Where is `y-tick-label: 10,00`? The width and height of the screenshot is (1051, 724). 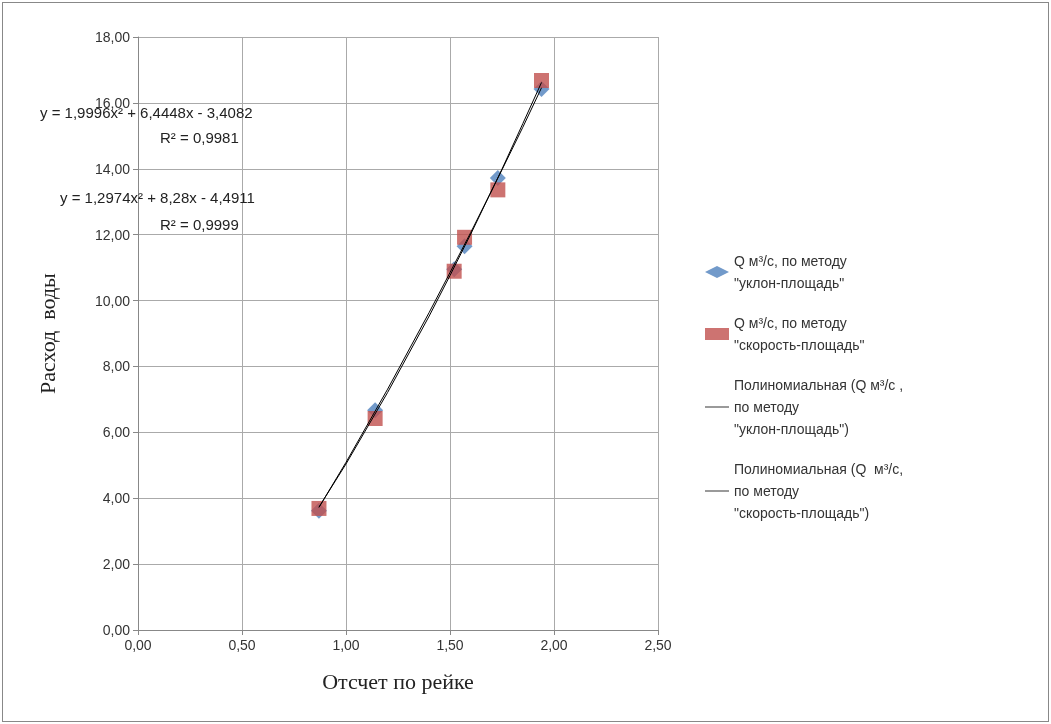
y-tick-label: 10,00 is located at coordinates (112, 300).